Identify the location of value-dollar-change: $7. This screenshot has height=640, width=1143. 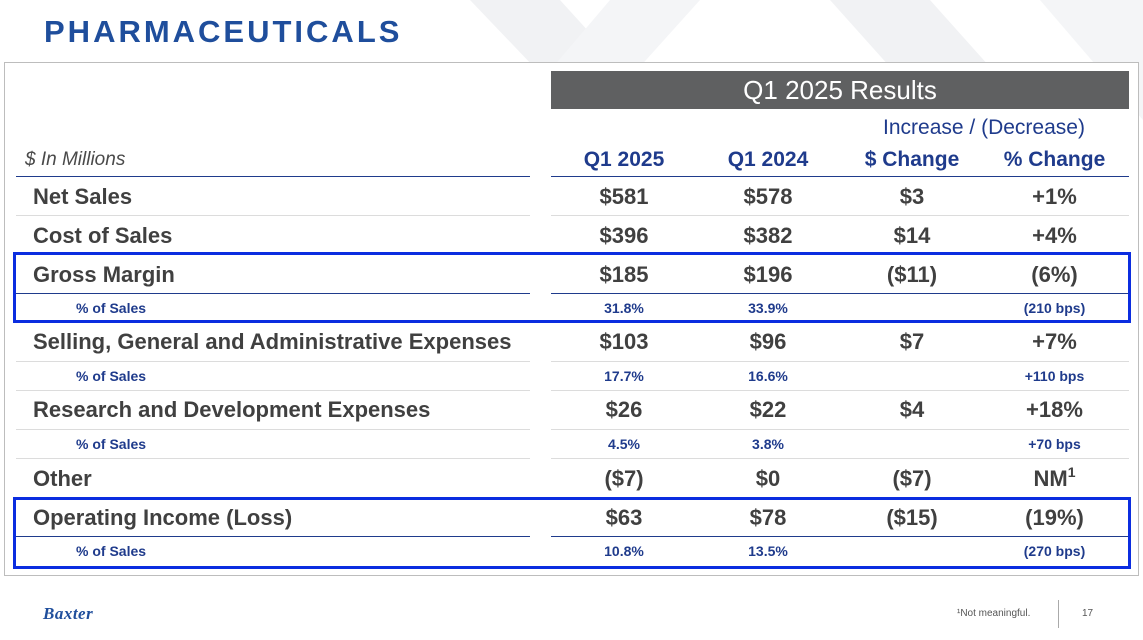
(912, 341).